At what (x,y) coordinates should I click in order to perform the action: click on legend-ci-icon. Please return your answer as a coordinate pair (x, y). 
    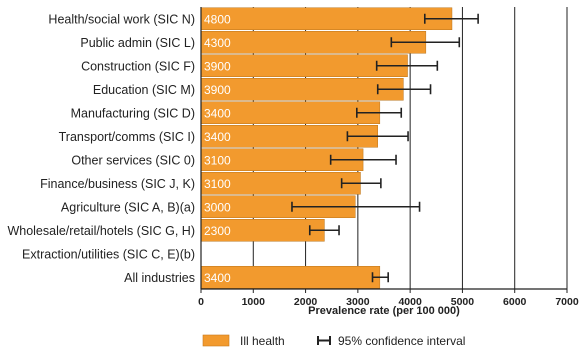
    Looking at the image, I should click on (324, 340).